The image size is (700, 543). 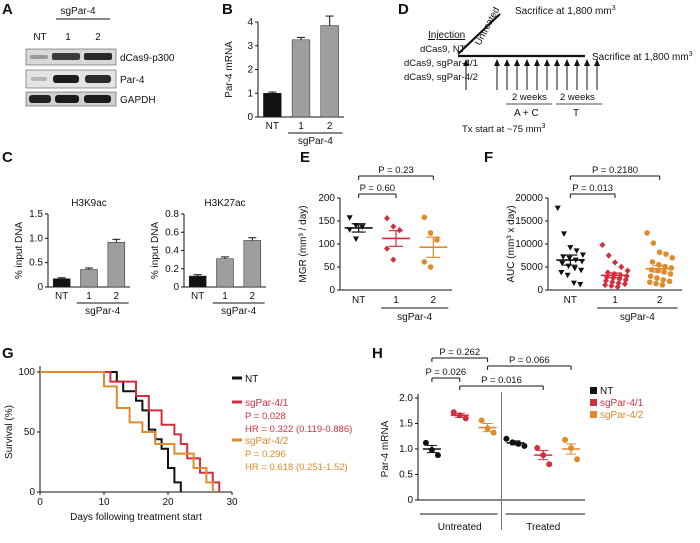 What do you see at coordinates (250, 46) in the screenshot?
I see `y-tick-label: 3` at bounding box center [250, 46].